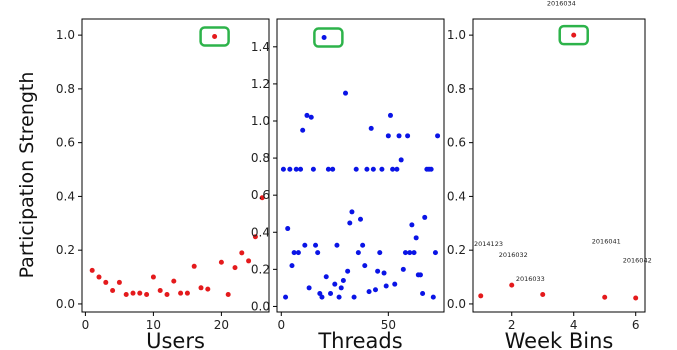 This screenshot has width=677, height=350. I want to click on x-tick-label: 10, so click(153, 325).